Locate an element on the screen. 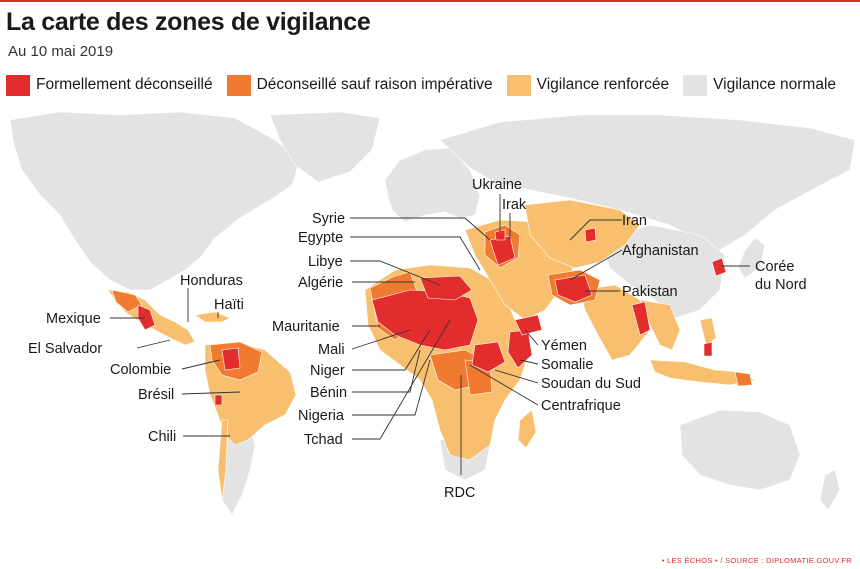 The height and width of the screenshot is (569, 860). landmass-europe is located at coordinates (432, 185).